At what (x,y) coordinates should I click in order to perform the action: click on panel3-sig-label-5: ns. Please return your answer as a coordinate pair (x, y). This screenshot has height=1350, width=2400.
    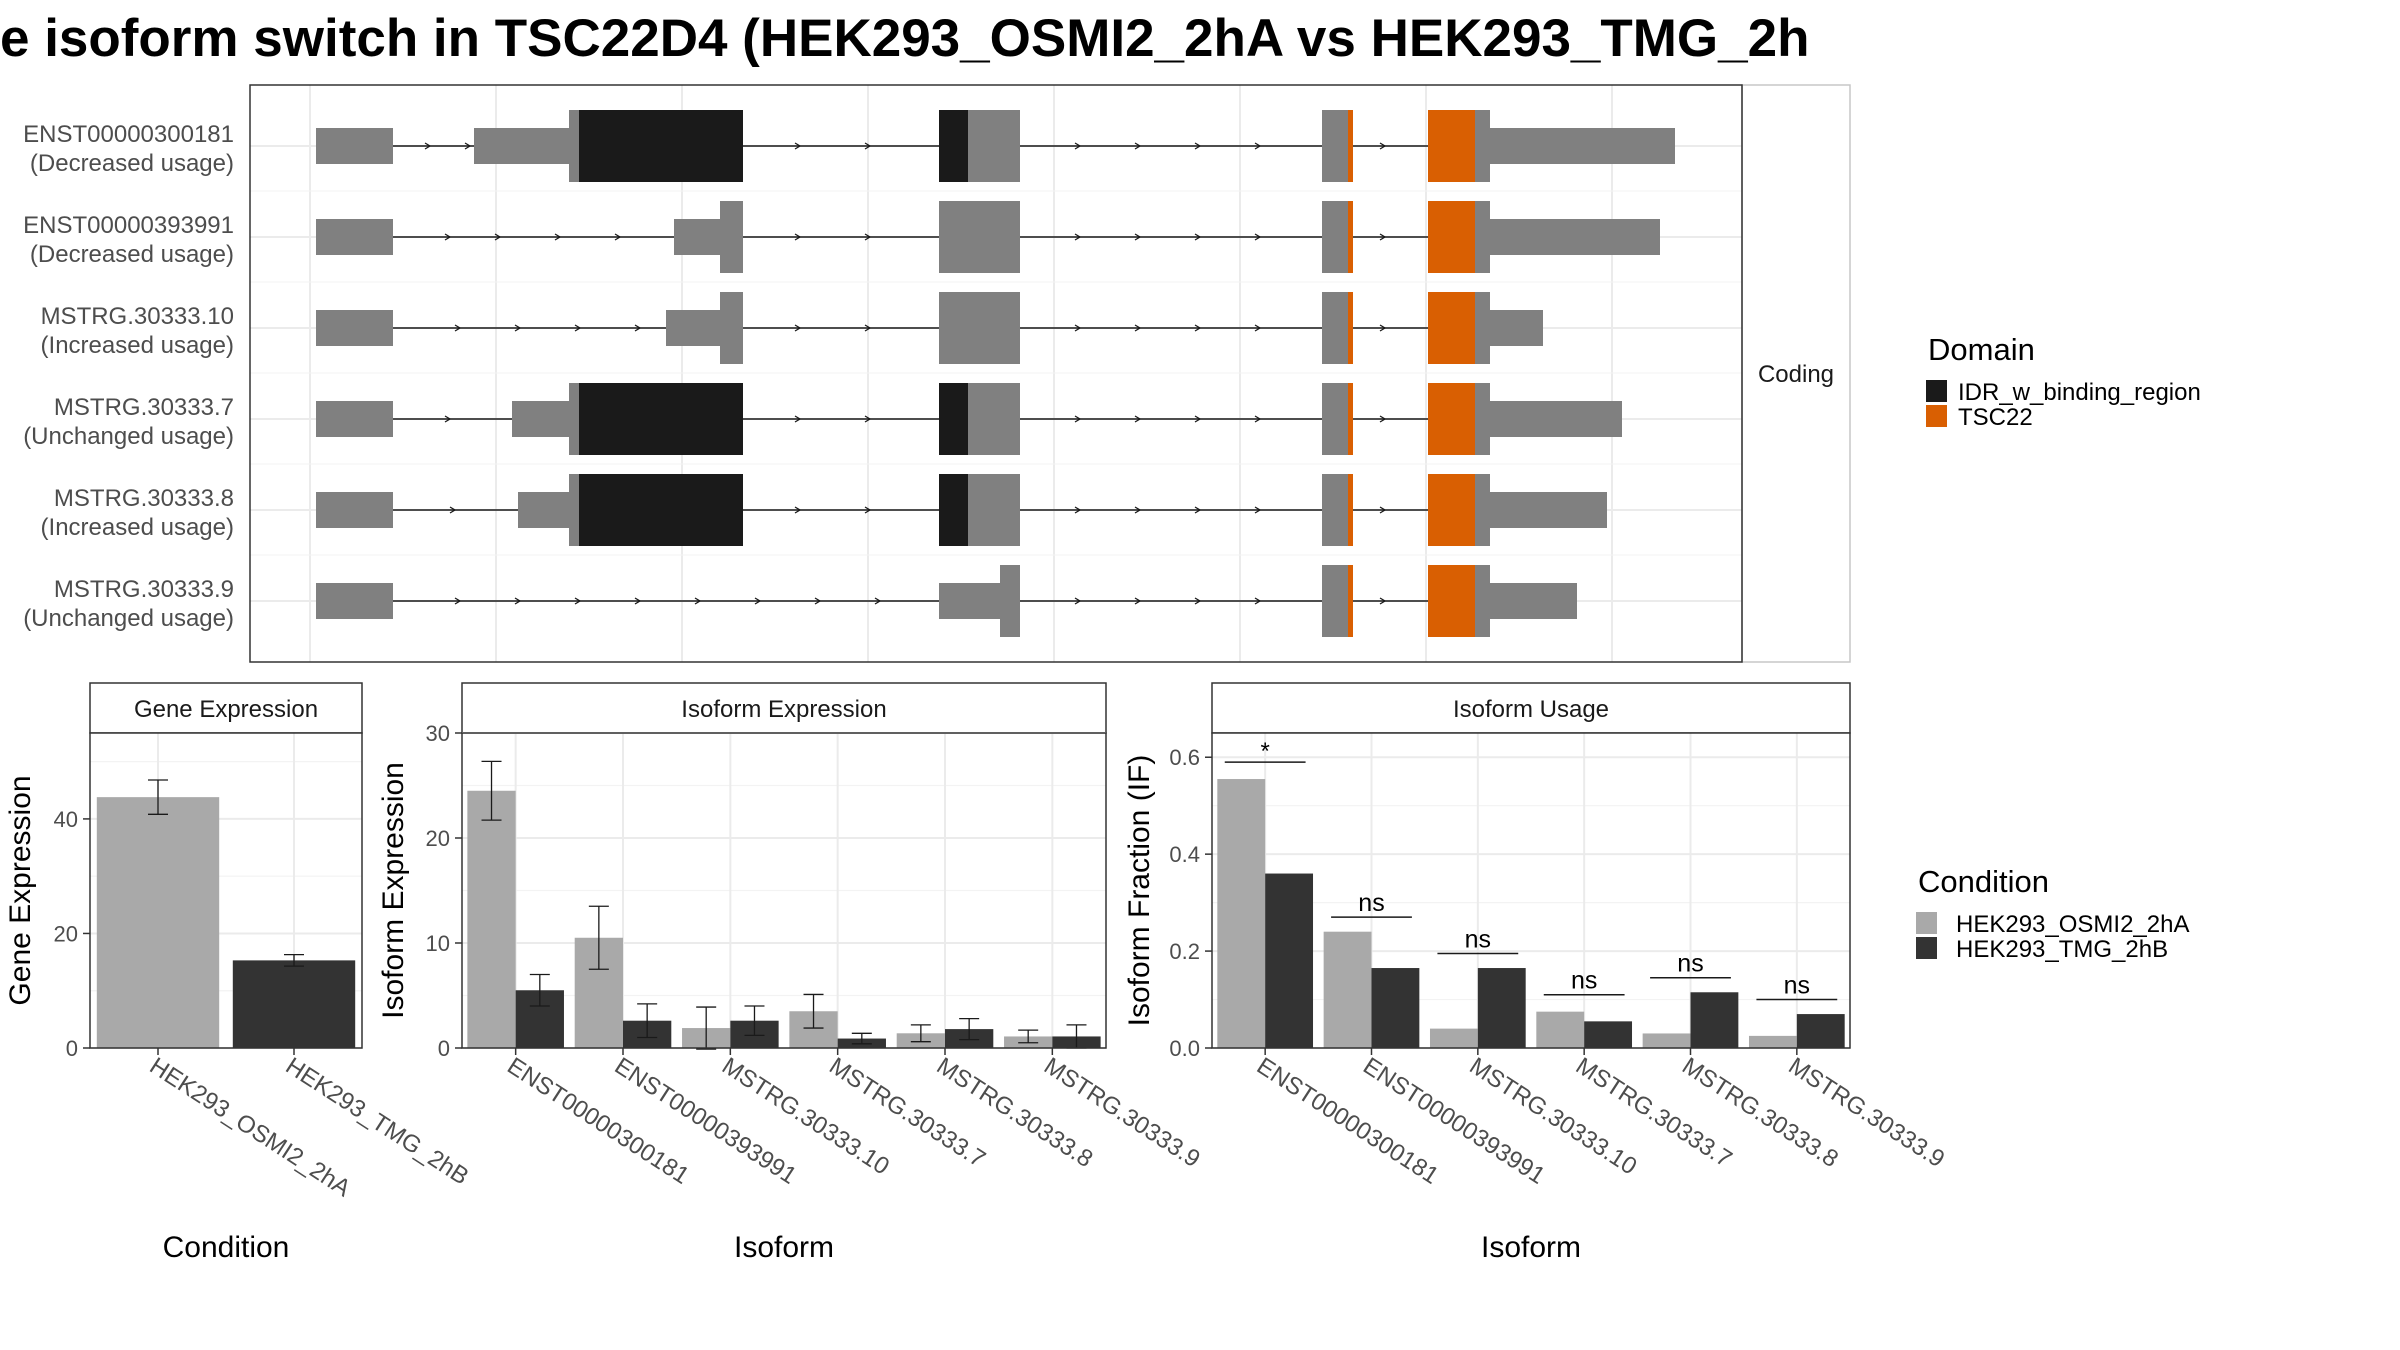
    Looking at the image, I should click on (1797, 986).